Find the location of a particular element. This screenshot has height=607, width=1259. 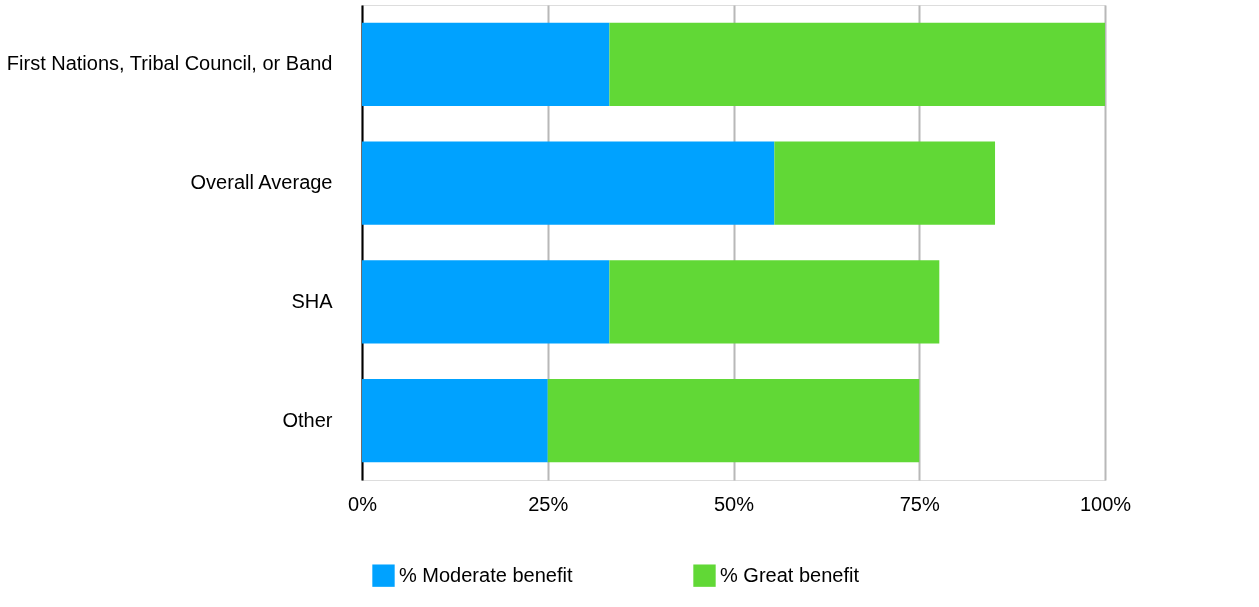

x-tick-label: 75% is located at coordinates (919, 503).